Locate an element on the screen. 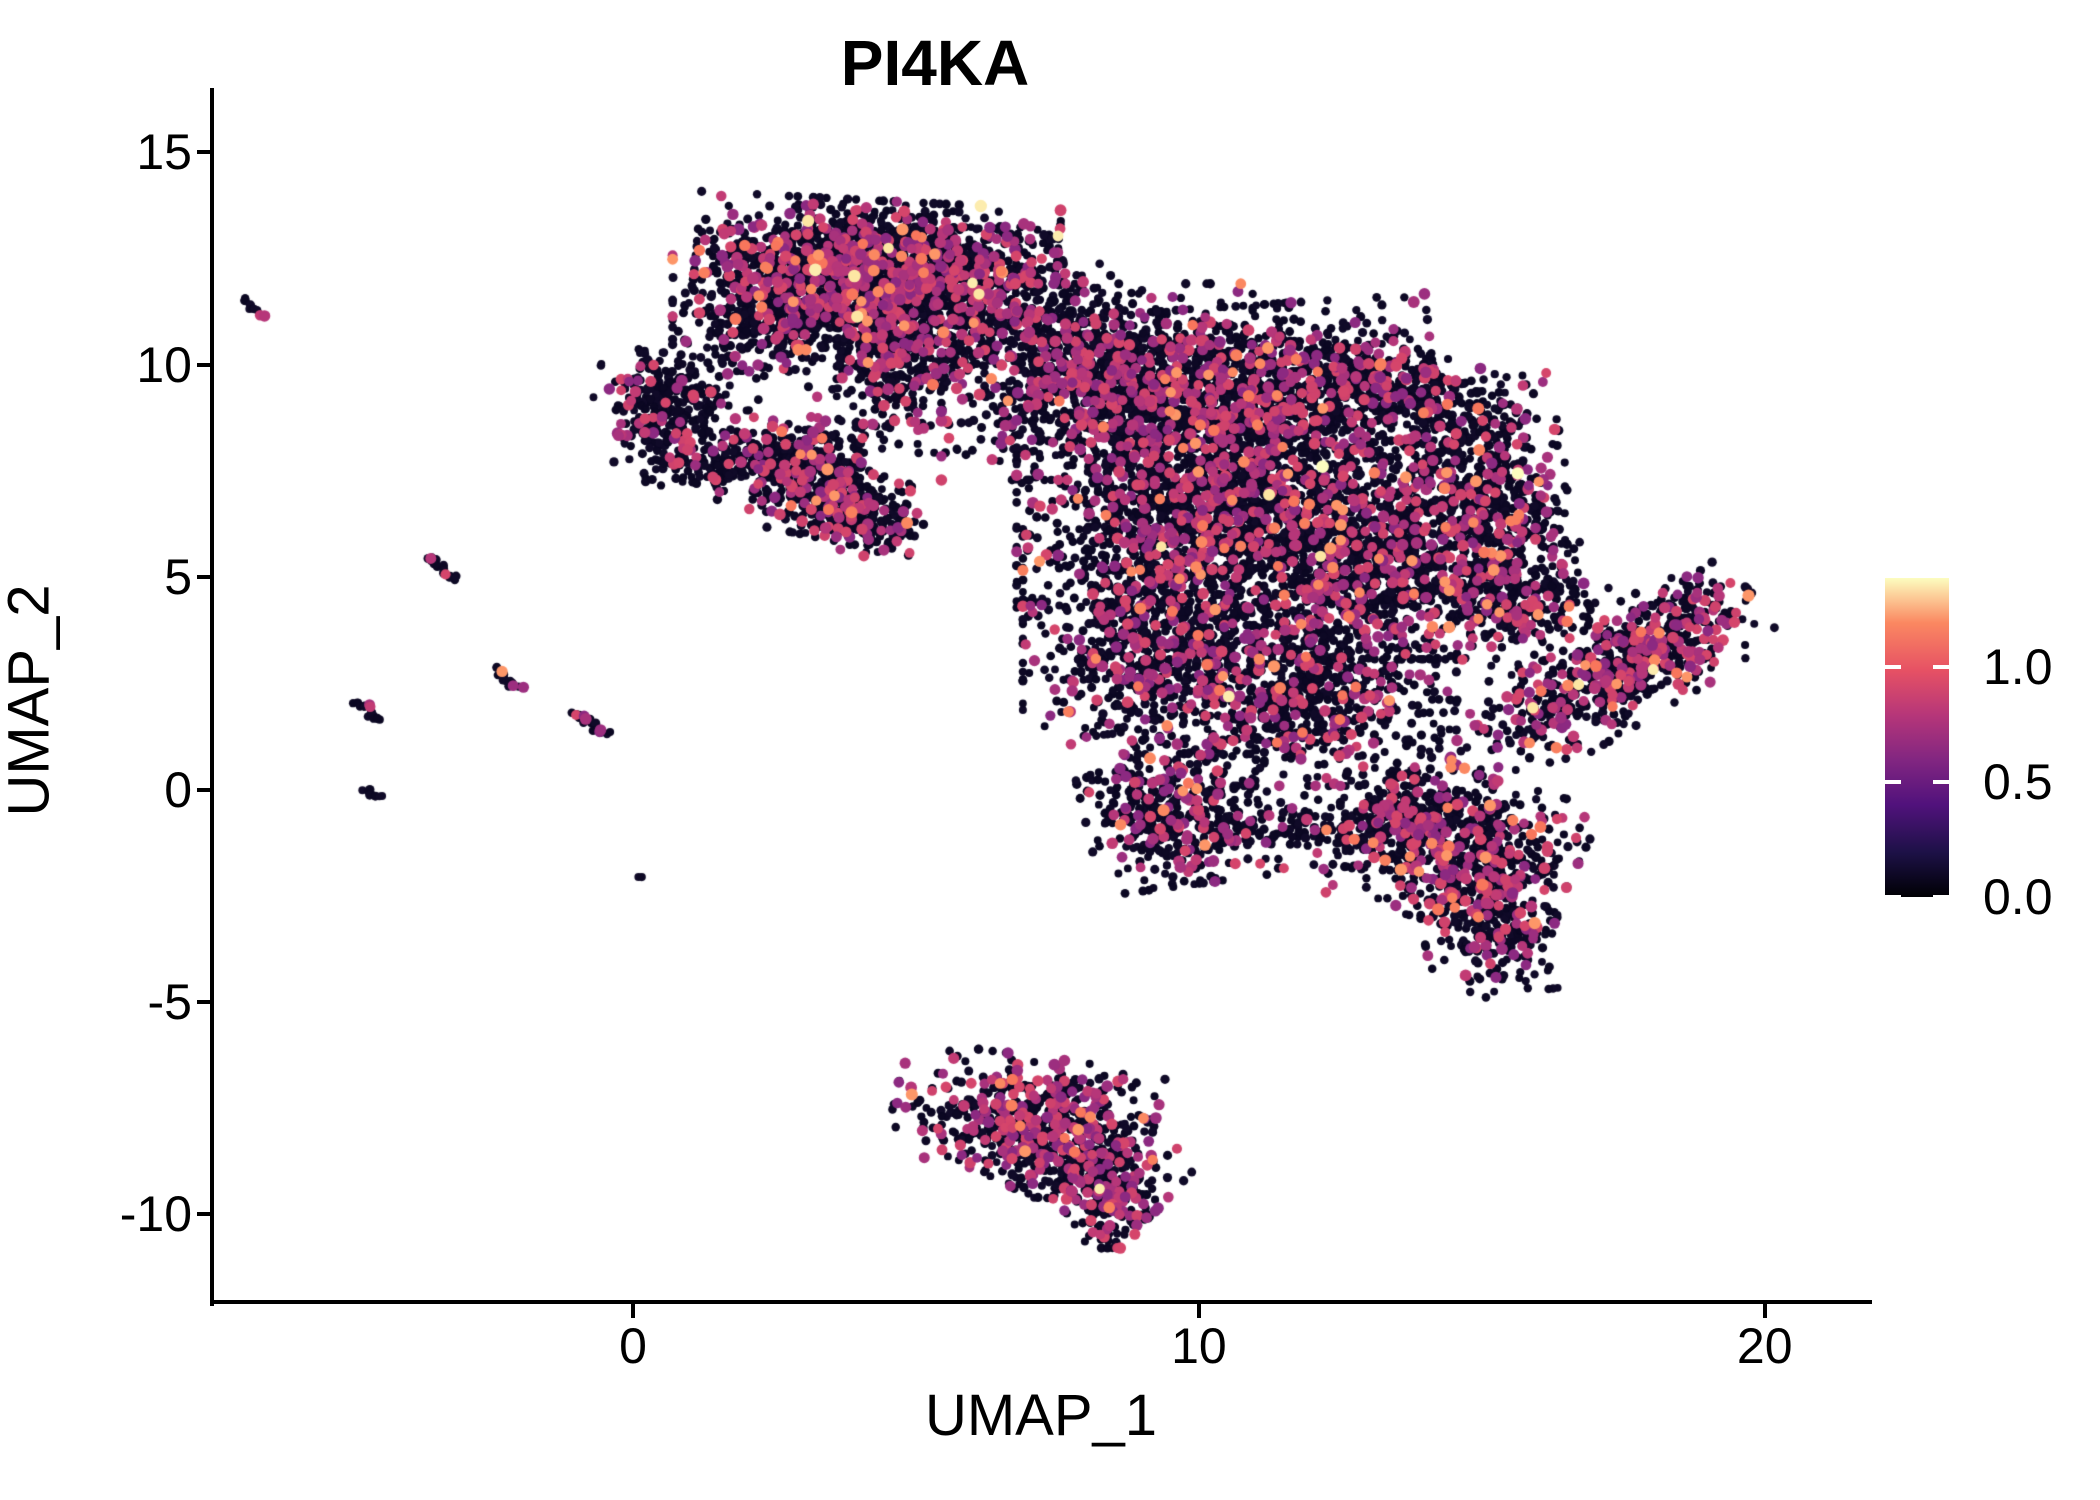 Image resolution: width=2100 pixels, height=1500 pixels. x-tick-label: 0 is located at coordinates (633, 1346).